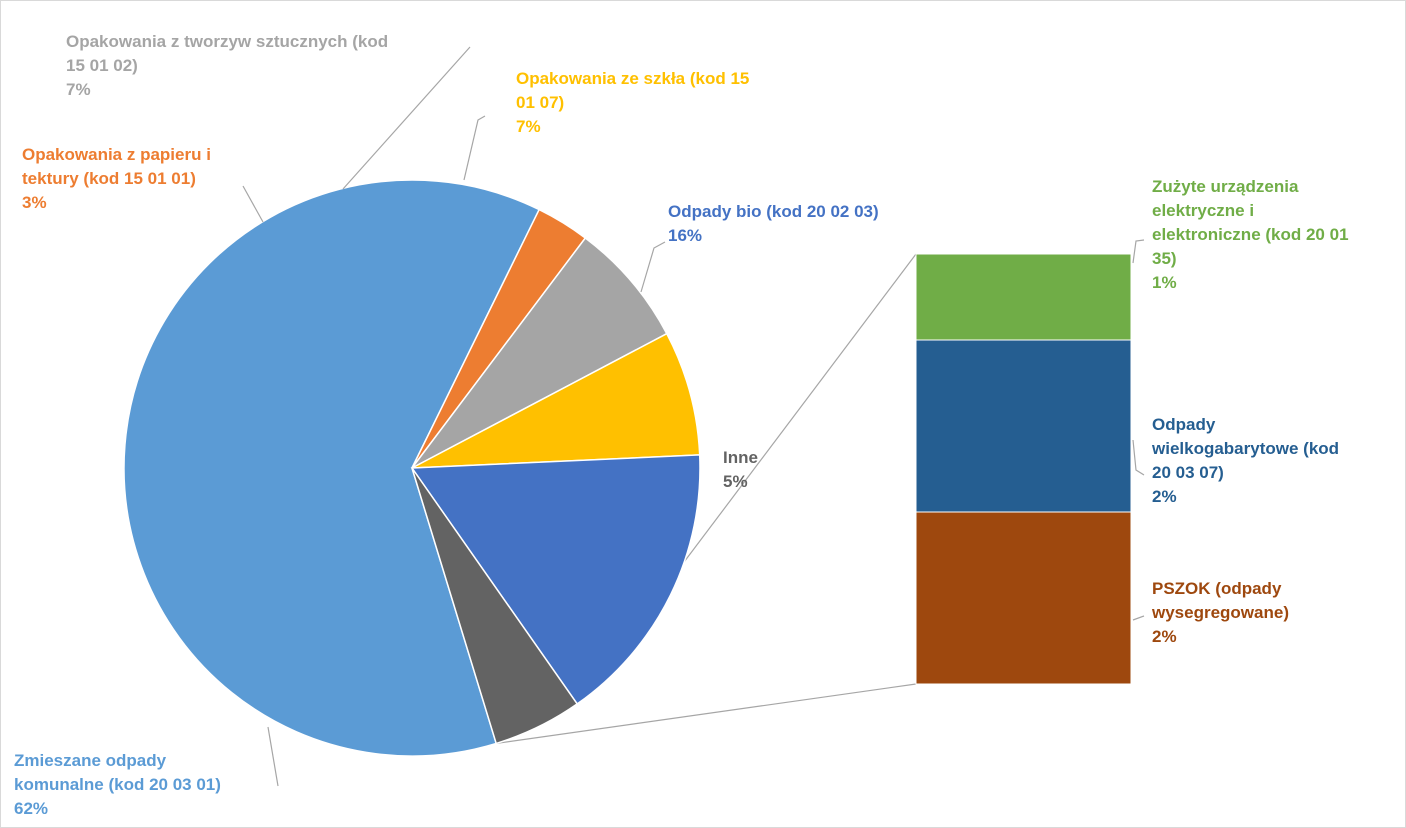 Image resolution: width=1406 pixels, height=828 pixels. Describe the element at coordinates (1138, 457) in the screenshot. I see `leader-odpady` at that location.